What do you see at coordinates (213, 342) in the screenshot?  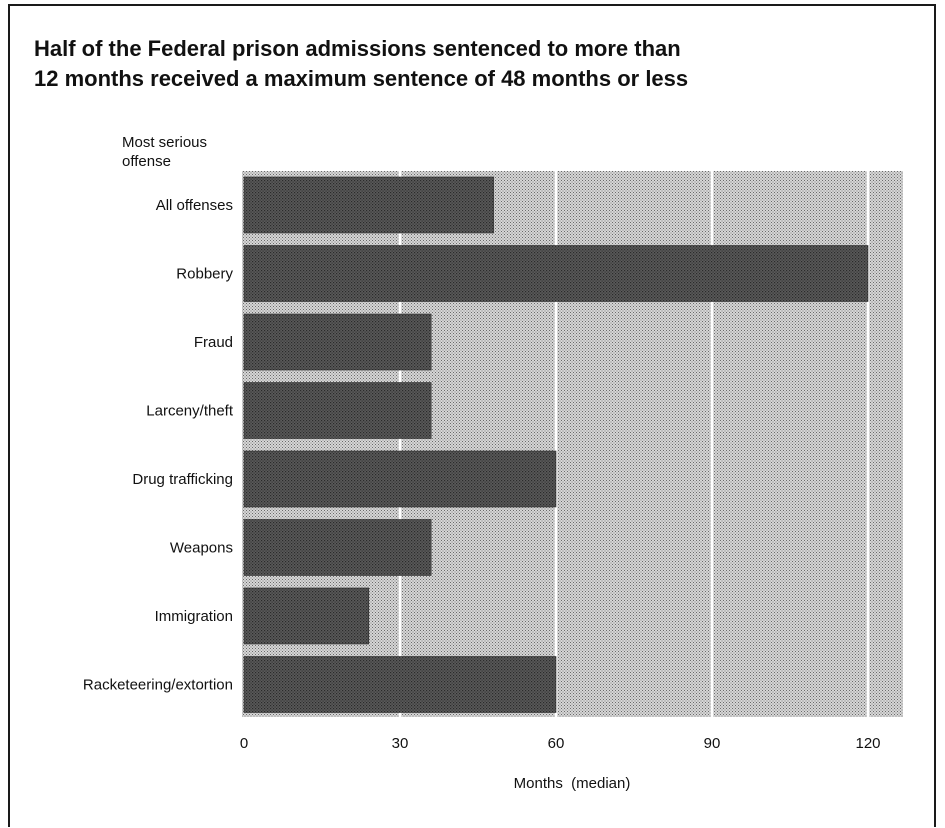 I see `category-label-fraud: Fraud` at bounding box center [213, 342].